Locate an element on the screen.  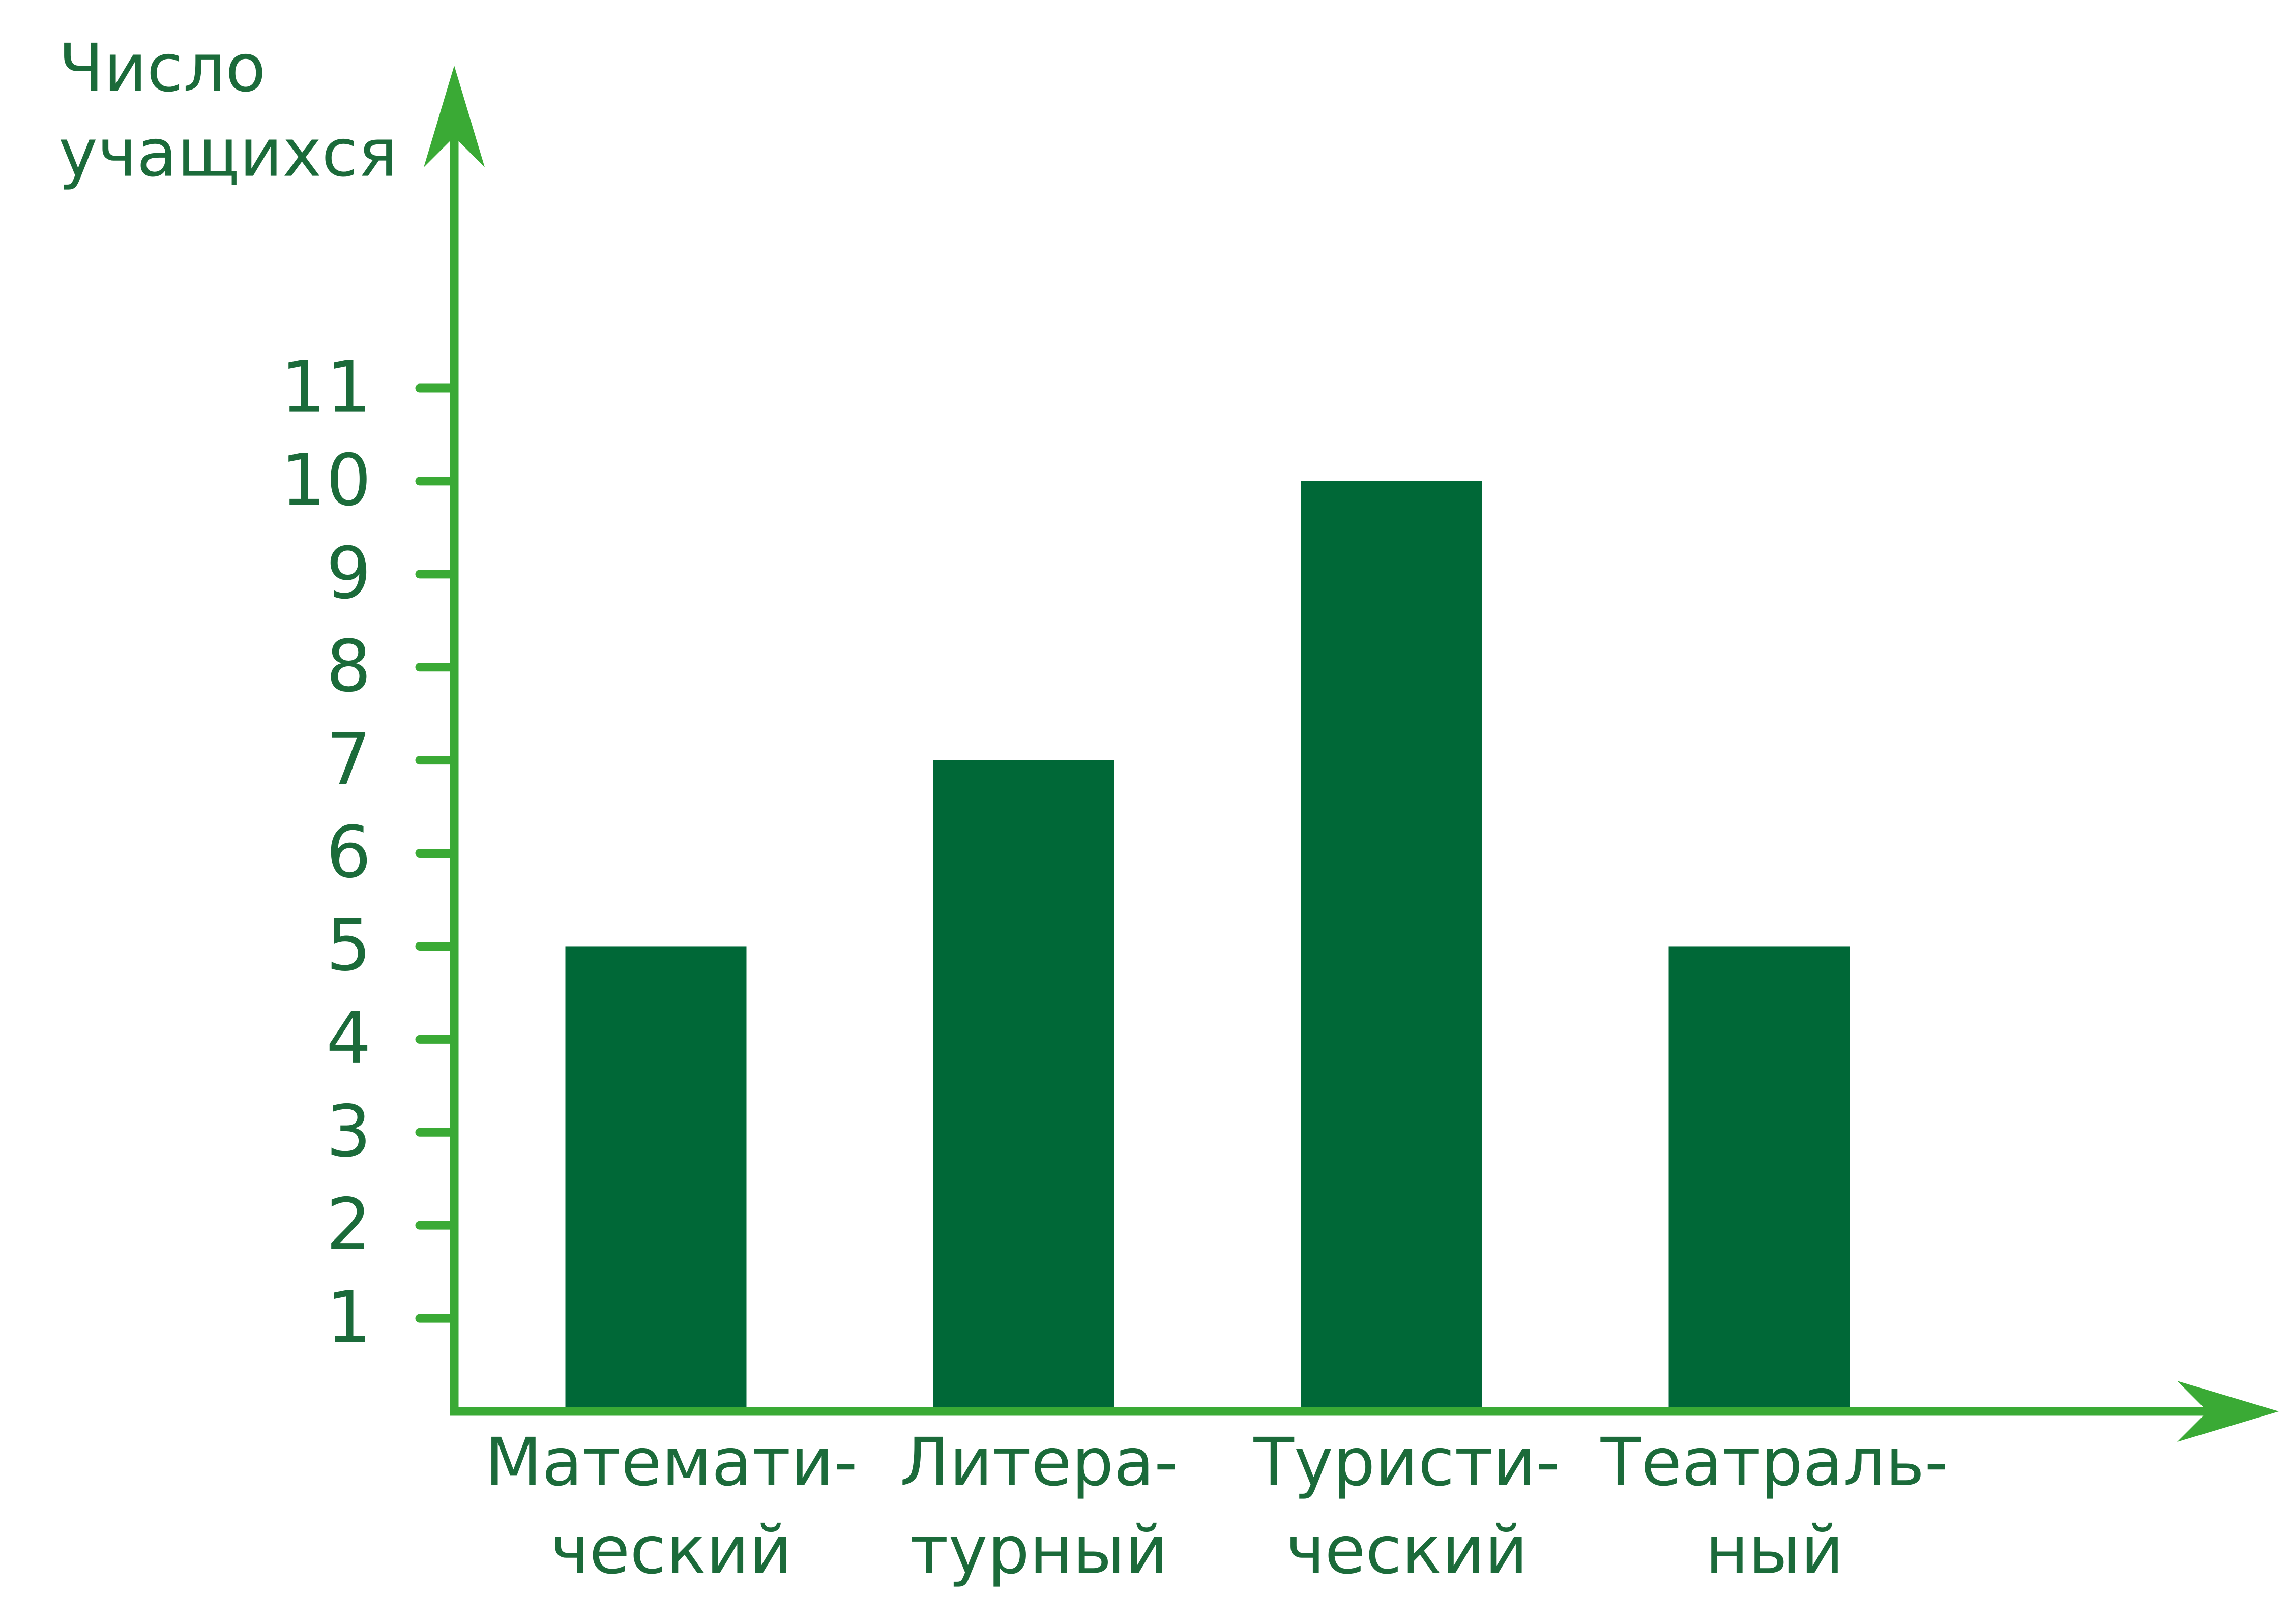
y-tick-label: 6 is located at coordinates (349, 852).